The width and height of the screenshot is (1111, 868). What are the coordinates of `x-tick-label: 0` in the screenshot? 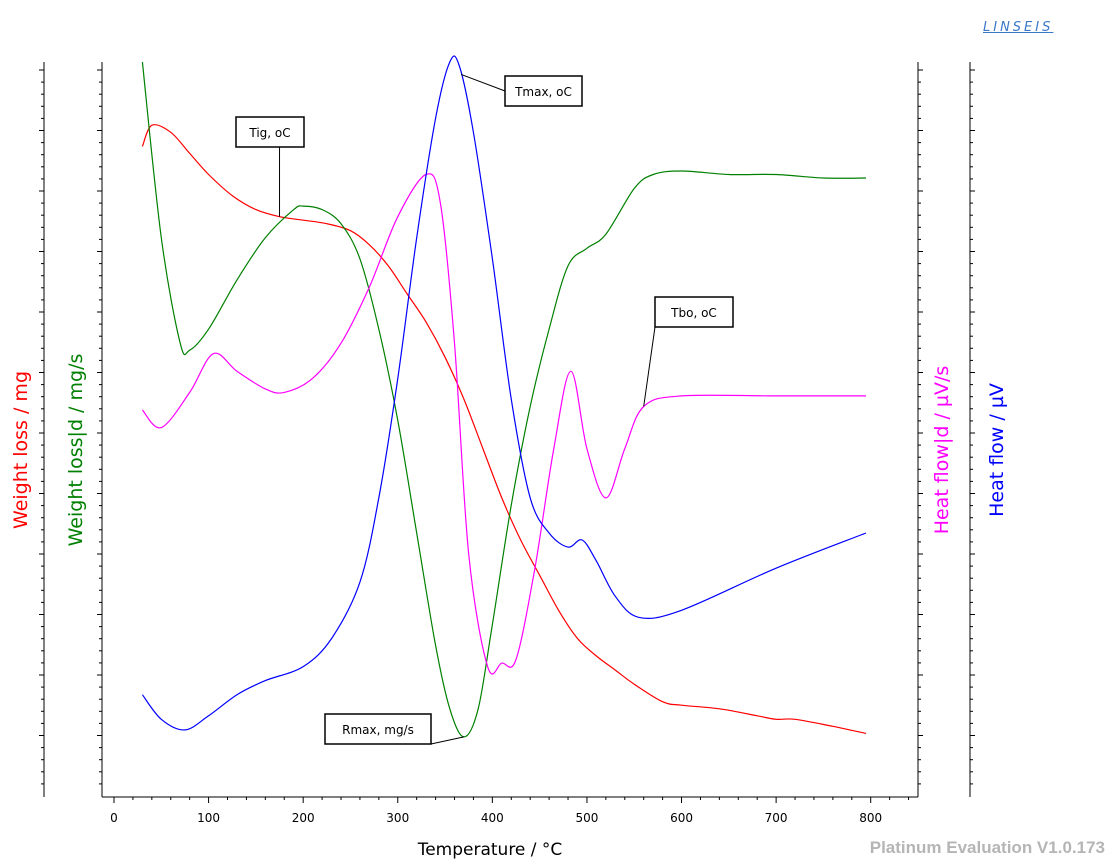 It's located at (114, 818).